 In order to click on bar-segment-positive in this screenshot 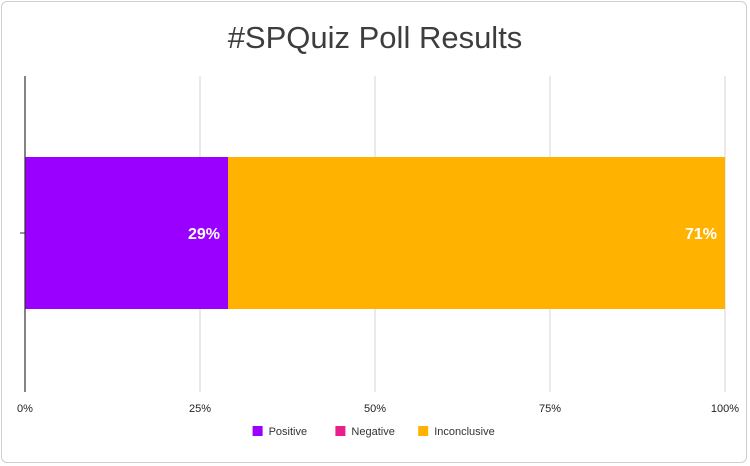, I will do `click(126, 233)`.